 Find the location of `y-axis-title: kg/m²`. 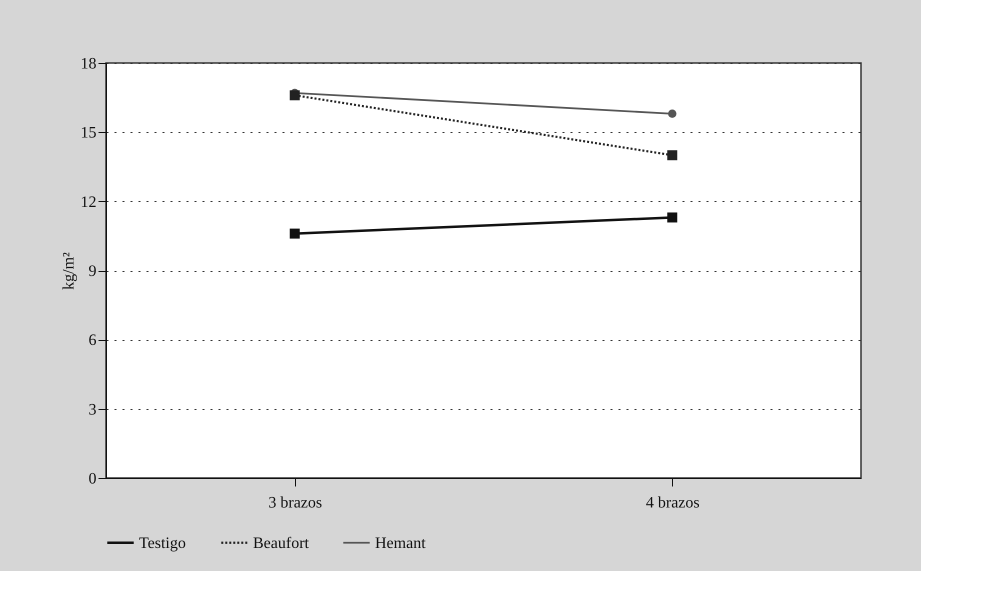

y-axis-title: kg/m² is located at coordinates (69, 271).